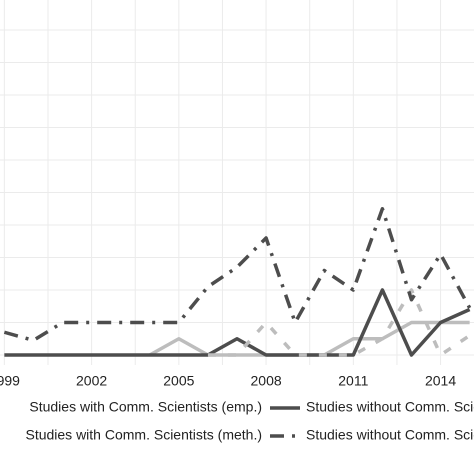 Image resolution: width=474 pixels, height=474 pixels. I want to click on x-tick-label: 2005, so click(178, 381).